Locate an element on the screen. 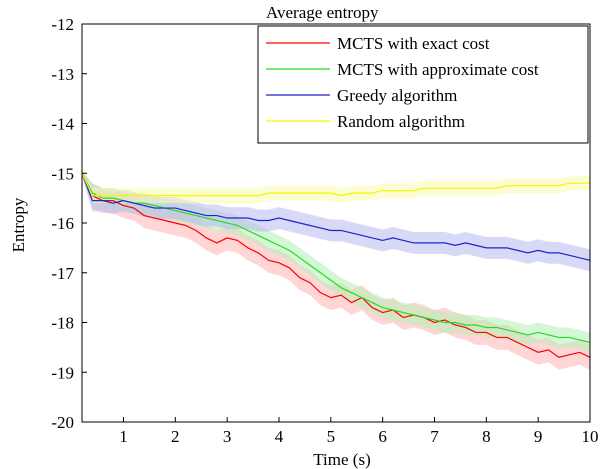 The image size is (602, 469). y-tick-label: -20 is located at coordinates (62, 422).